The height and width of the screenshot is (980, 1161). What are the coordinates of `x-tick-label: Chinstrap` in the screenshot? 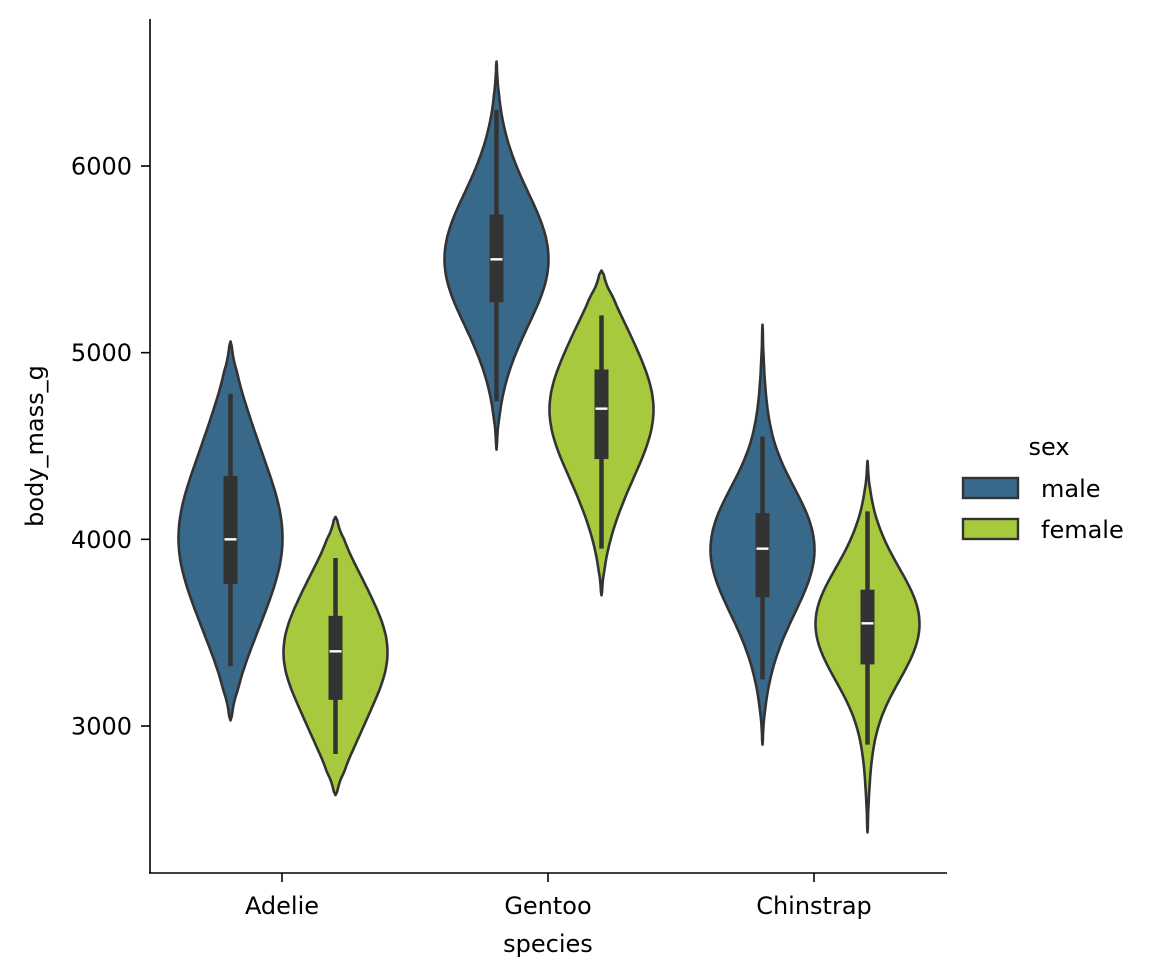 It's located at (814, 906).